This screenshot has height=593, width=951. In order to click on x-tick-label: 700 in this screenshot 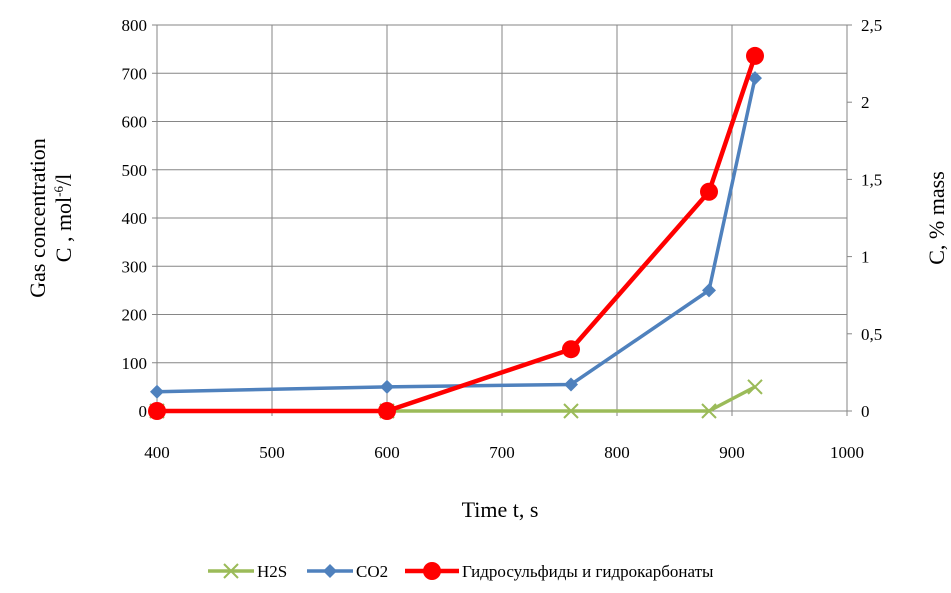, I will do `click(502, 452)`.